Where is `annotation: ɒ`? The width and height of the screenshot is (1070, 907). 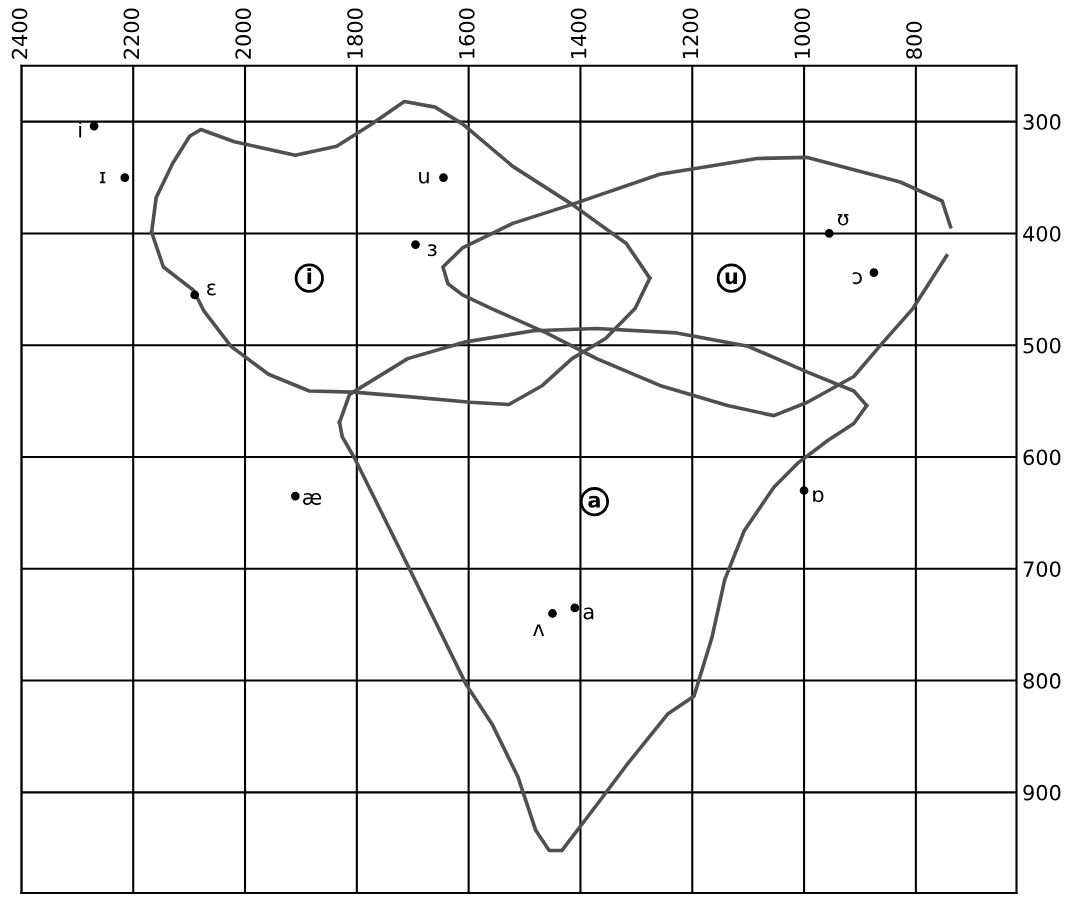 annotation: ɒ is located at coordinates (818, 496).